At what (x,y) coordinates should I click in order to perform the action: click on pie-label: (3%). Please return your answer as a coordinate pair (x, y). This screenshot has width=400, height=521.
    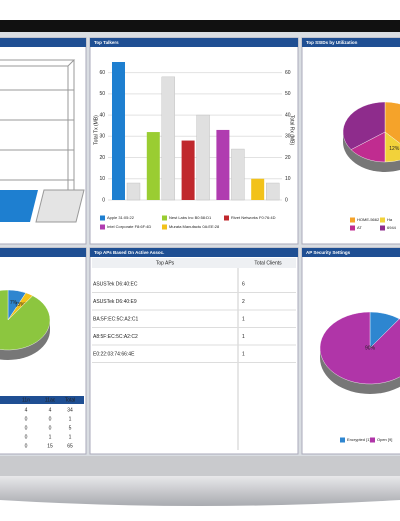
    Looking at the image, I should click on (21, 305).